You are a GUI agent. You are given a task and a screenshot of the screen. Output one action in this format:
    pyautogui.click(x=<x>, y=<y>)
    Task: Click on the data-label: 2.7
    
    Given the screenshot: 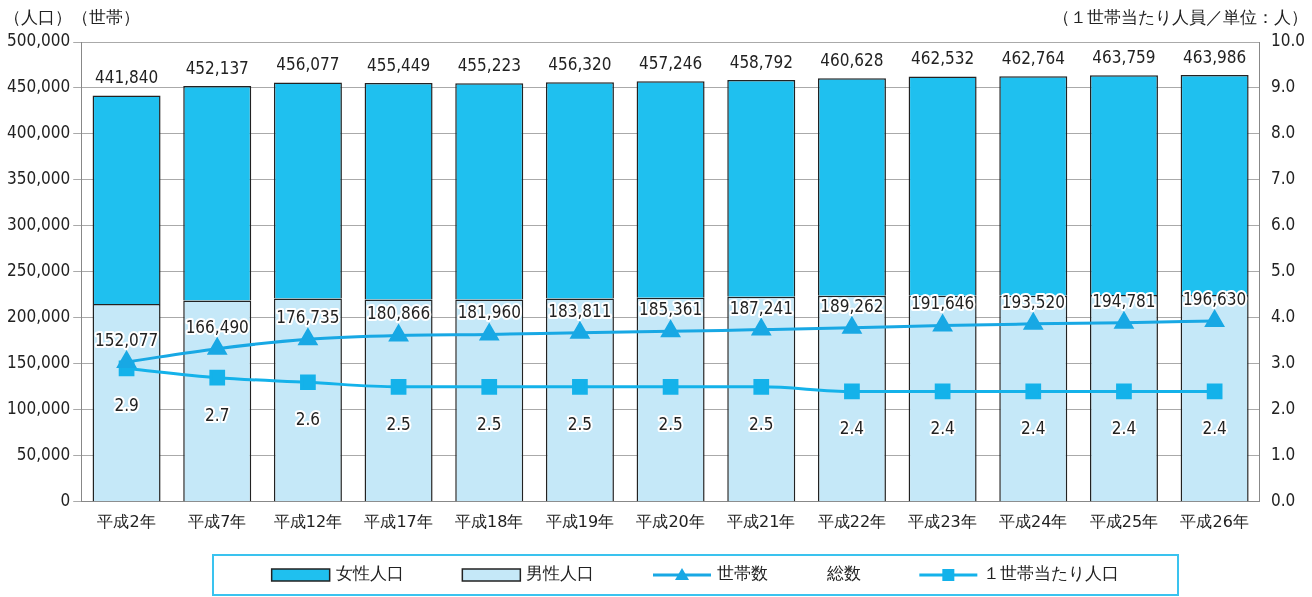 What is the action you would take?
    pyautogui.click(x=217, y=414)
    